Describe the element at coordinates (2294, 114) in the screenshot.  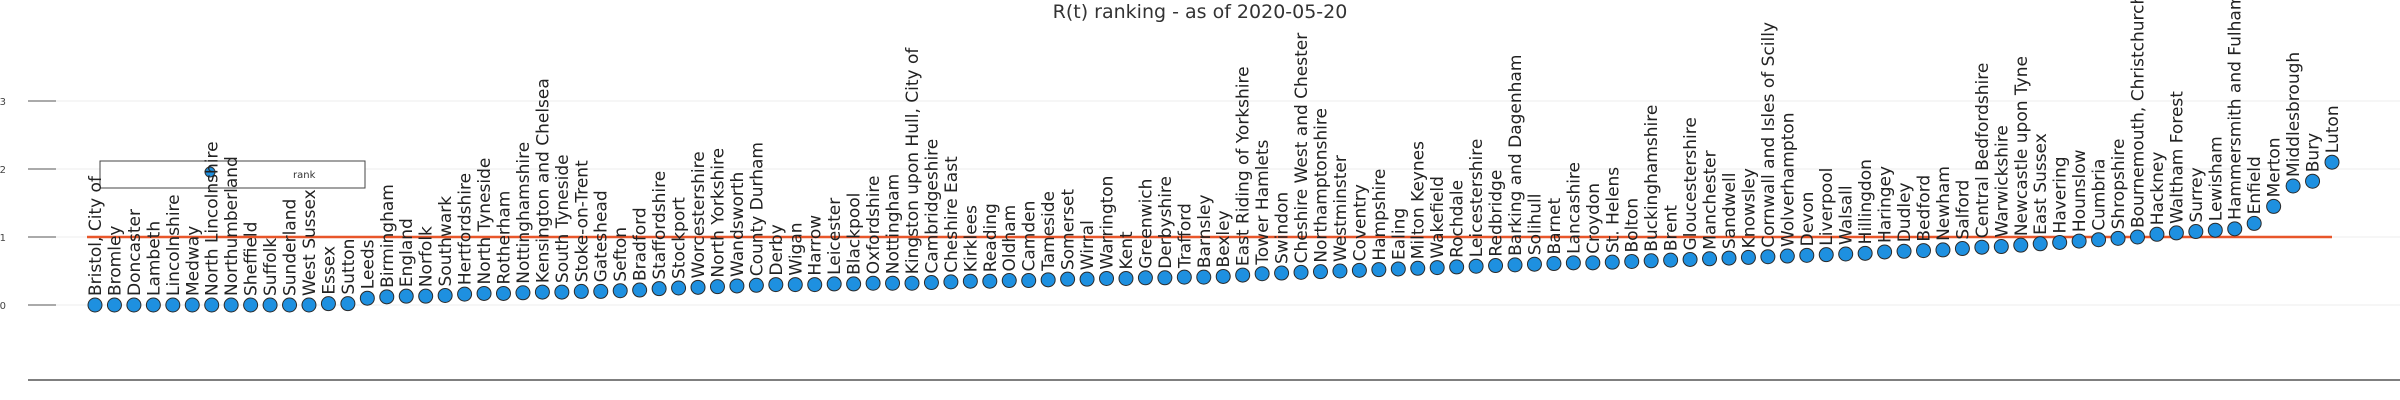
I see `category-label: Middlesbrough` at that location.